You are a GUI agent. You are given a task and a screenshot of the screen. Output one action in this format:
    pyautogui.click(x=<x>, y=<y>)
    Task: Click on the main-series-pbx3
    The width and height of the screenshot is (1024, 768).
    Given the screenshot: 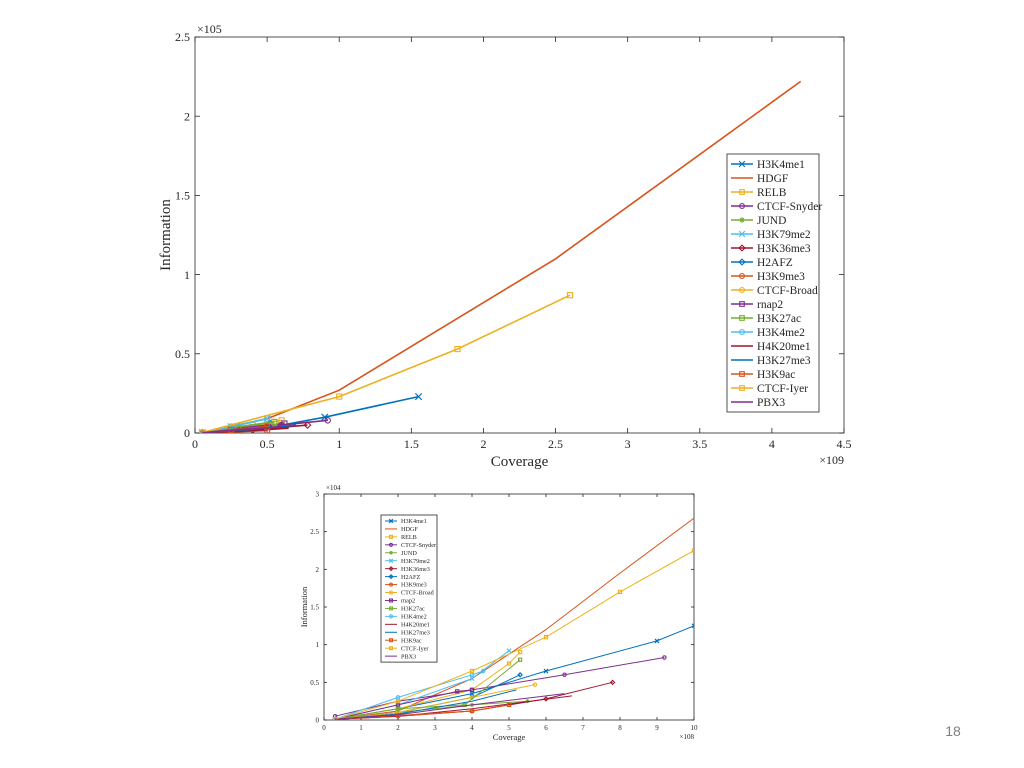 What is the action you would take?
    pyautogui.click(x=242, y=429)
    